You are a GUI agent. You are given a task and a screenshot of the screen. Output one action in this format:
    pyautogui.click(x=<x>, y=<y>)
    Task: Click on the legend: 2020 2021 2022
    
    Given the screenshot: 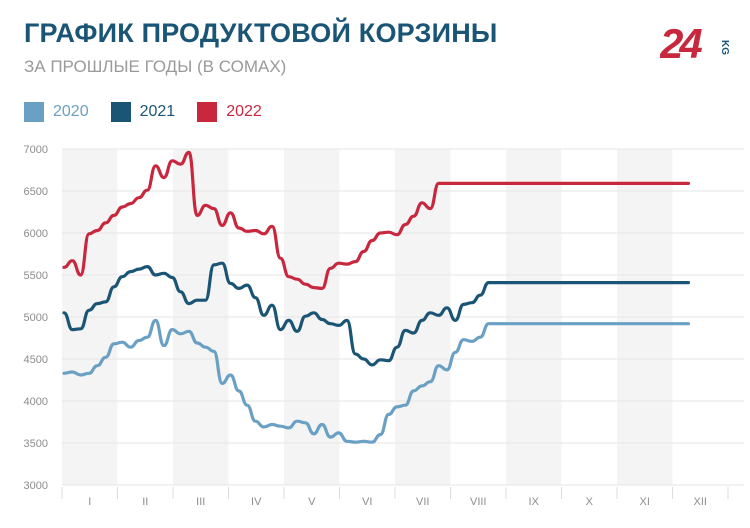 What is the action you would take?
    pyautogui.click(x=143, y=112)
    